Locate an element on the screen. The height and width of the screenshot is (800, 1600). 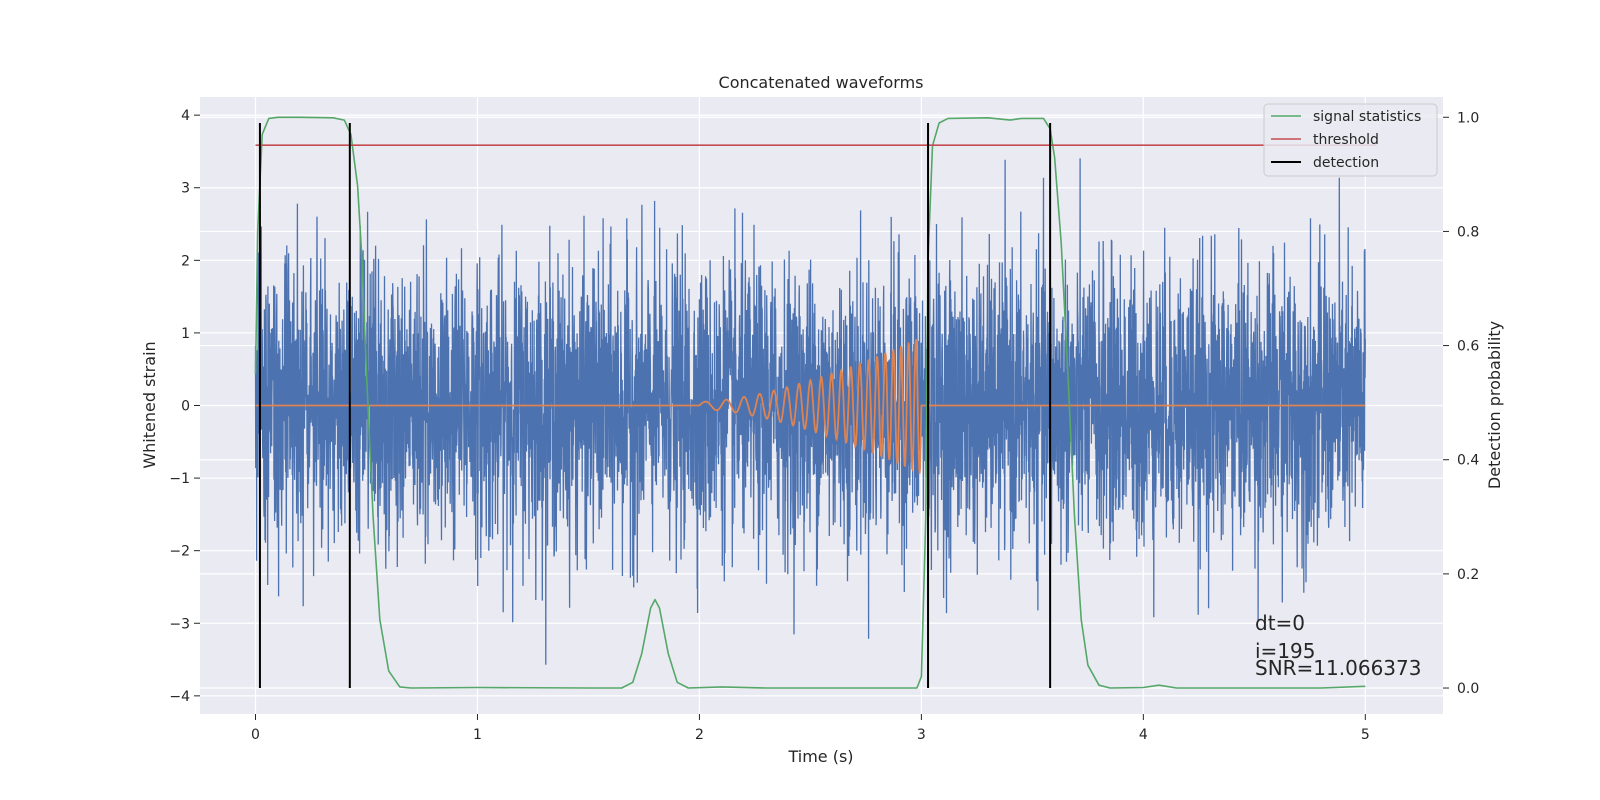
right-y-axis-label: Detection probability is located at coordinates (1494, 405).